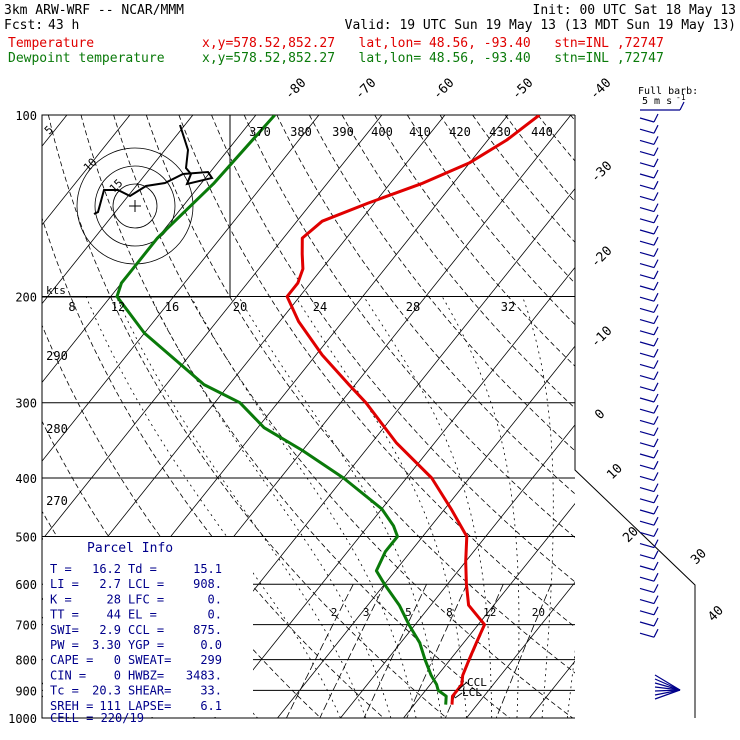 The image size is (740, 740). Describe the element at coordinates (601, 257) in the screenshot. I see `isotherm-label: -20` at that location.